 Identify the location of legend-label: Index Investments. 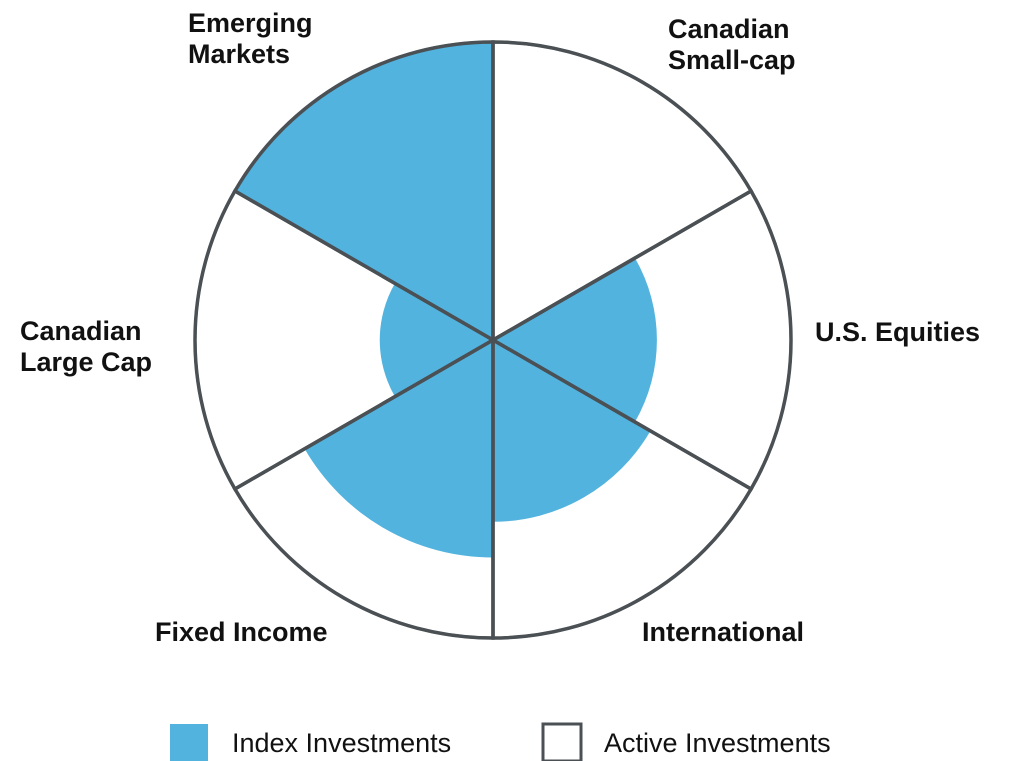
(342, 743).